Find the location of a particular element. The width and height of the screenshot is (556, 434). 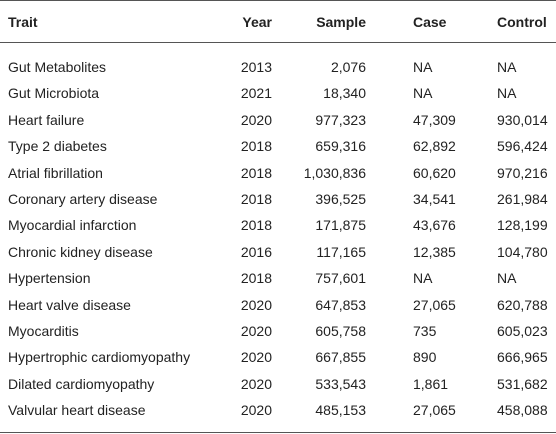

table-cell: 605,023 is located at coordinates (522, 331).